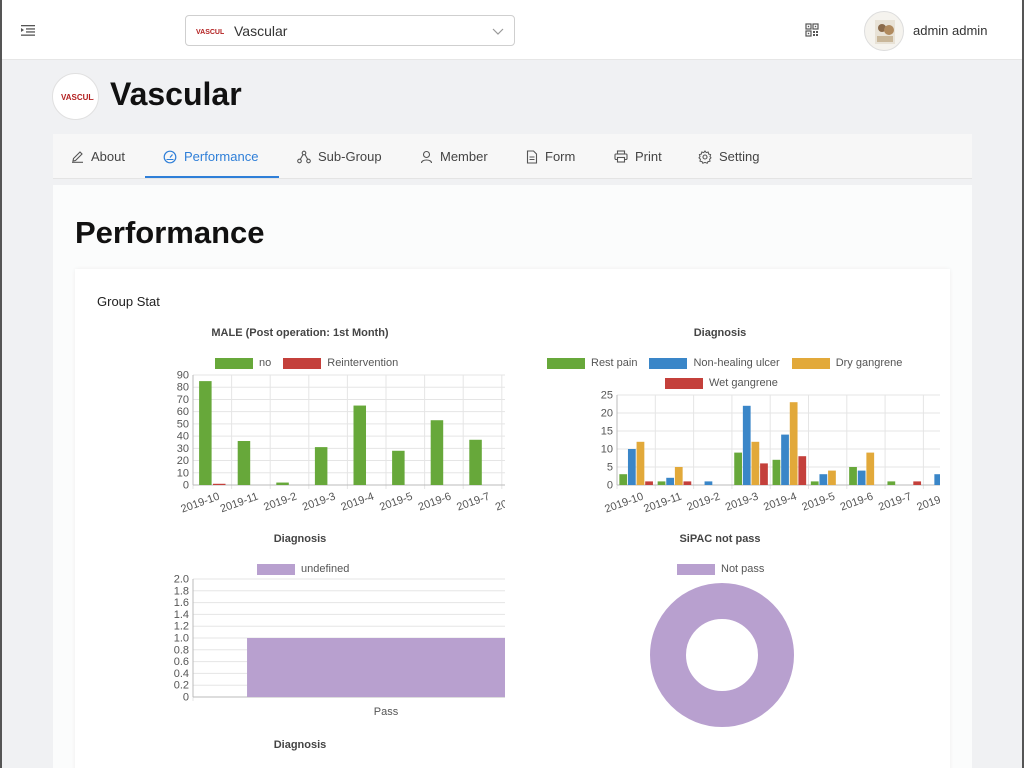 Image resolution: width=1024 pixels, height=768 pixels. What do you see at coordinates (550, 156) in the screenshot?
I see `tab-form: Form` at bounding box center [550, 156].